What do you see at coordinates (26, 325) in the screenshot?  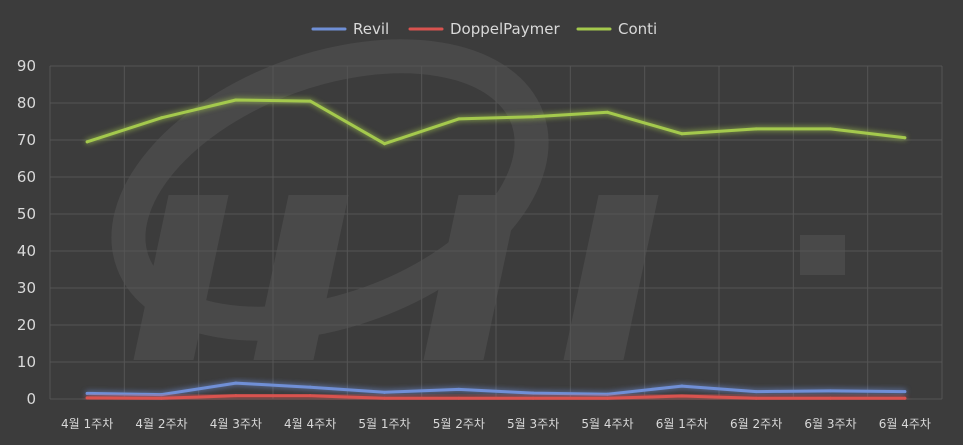 I see `y-tick-label: 20` at bounding box center [26, 325].